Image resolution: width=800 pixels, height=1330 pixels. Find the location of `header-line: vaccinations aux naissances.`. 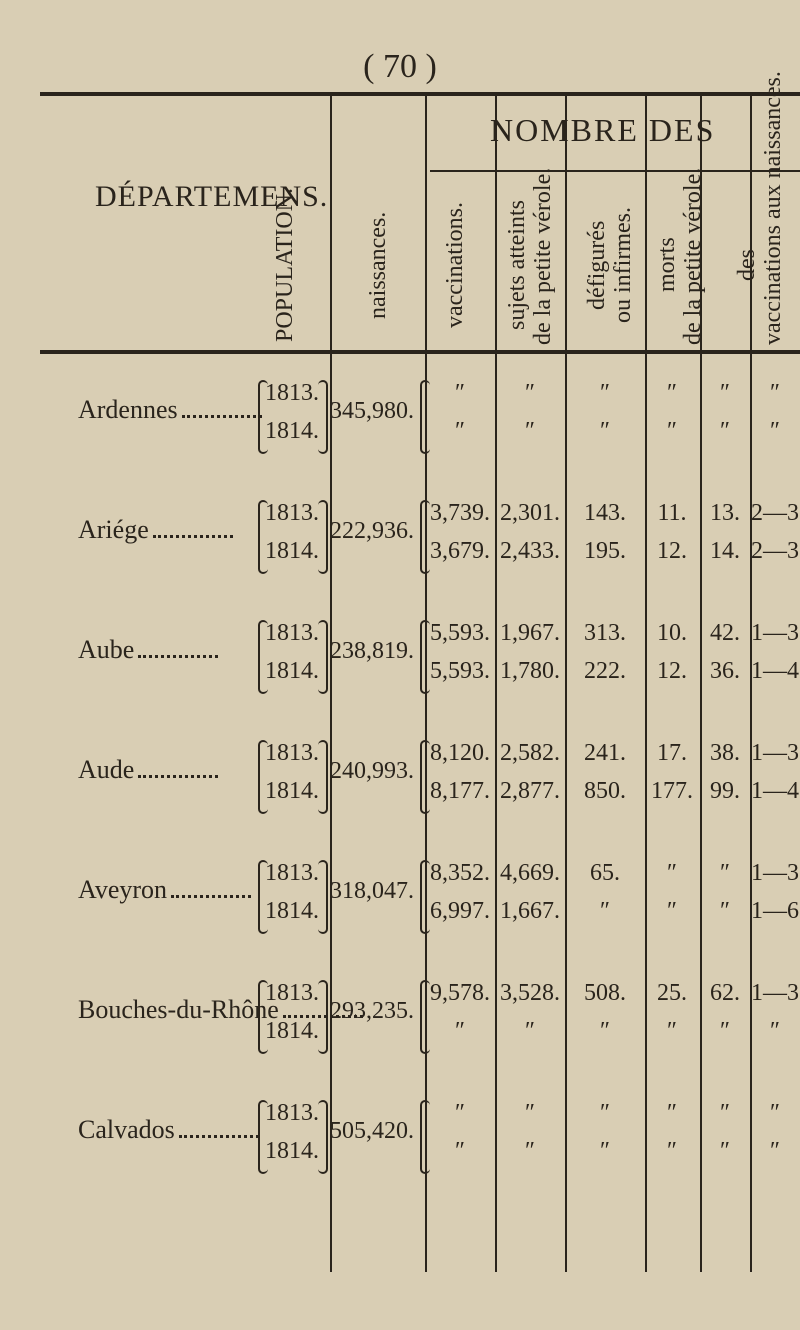

header-line: vaccinations aux naissances. is located at coordinates (773, 208).